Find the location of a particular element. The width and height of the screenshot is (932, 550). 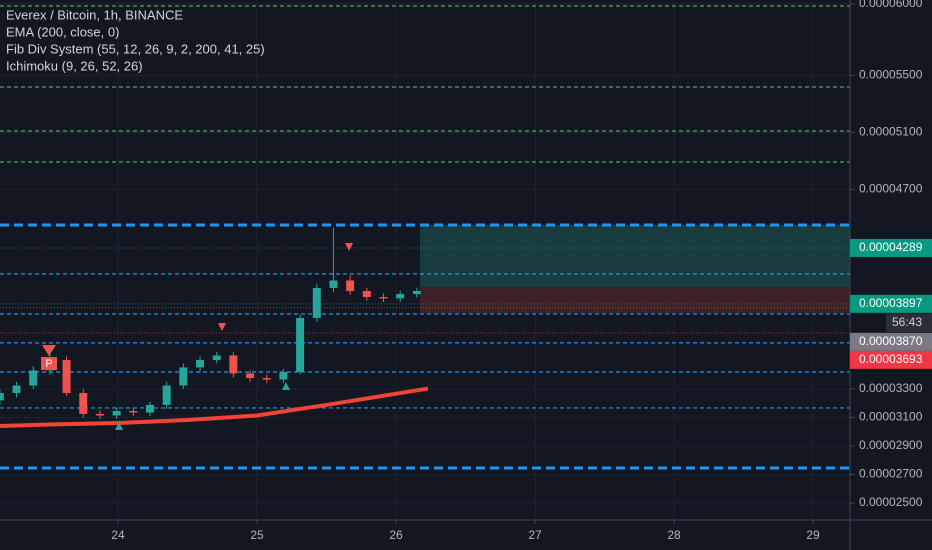

price-label: 0.00003897 is located at coordinates (891, 303).